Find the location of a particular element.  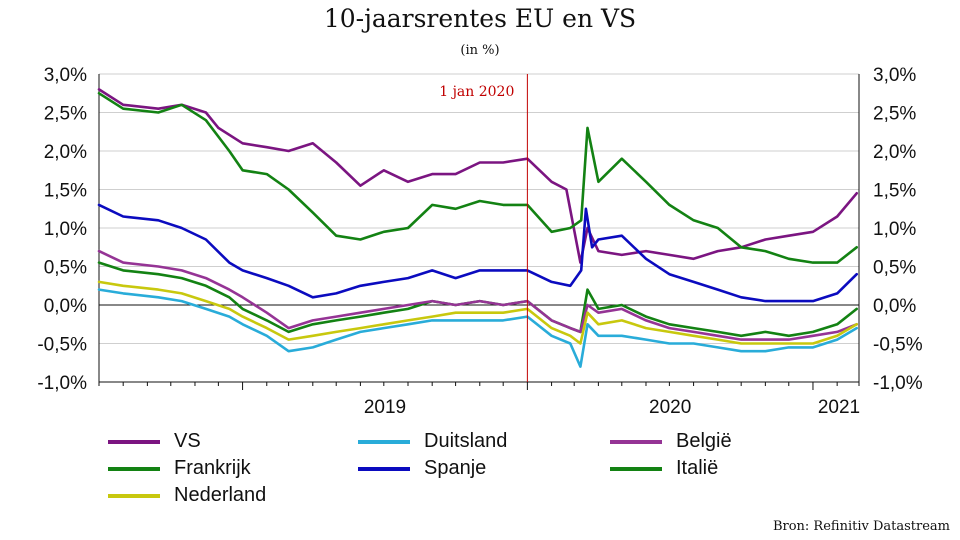

series-line-belgie is located at coordinates (478, 295).